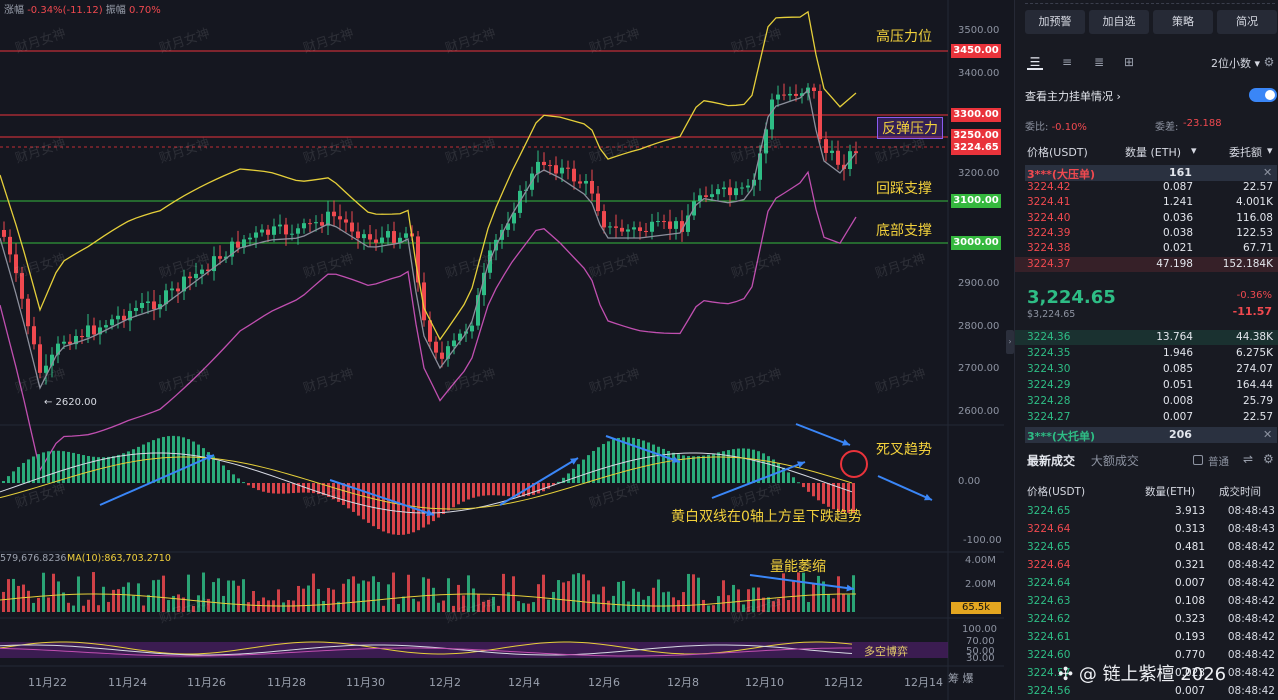 The image size is (1278, 700). What do you see at coordinates (1049, 565) in the screenshot?
I see `trade-price: 3224.64` at bounding box center [1049, 565].